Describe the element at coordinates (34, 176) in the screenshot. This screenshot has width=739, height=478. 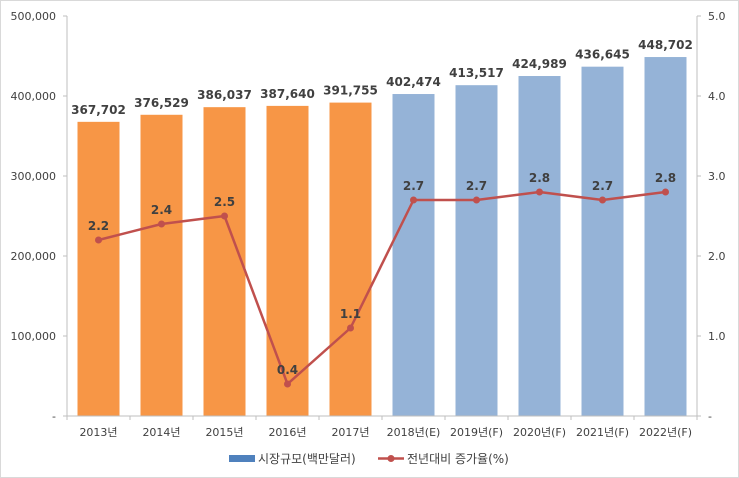
I see `y-left-tick-3: 300,000` at that location.